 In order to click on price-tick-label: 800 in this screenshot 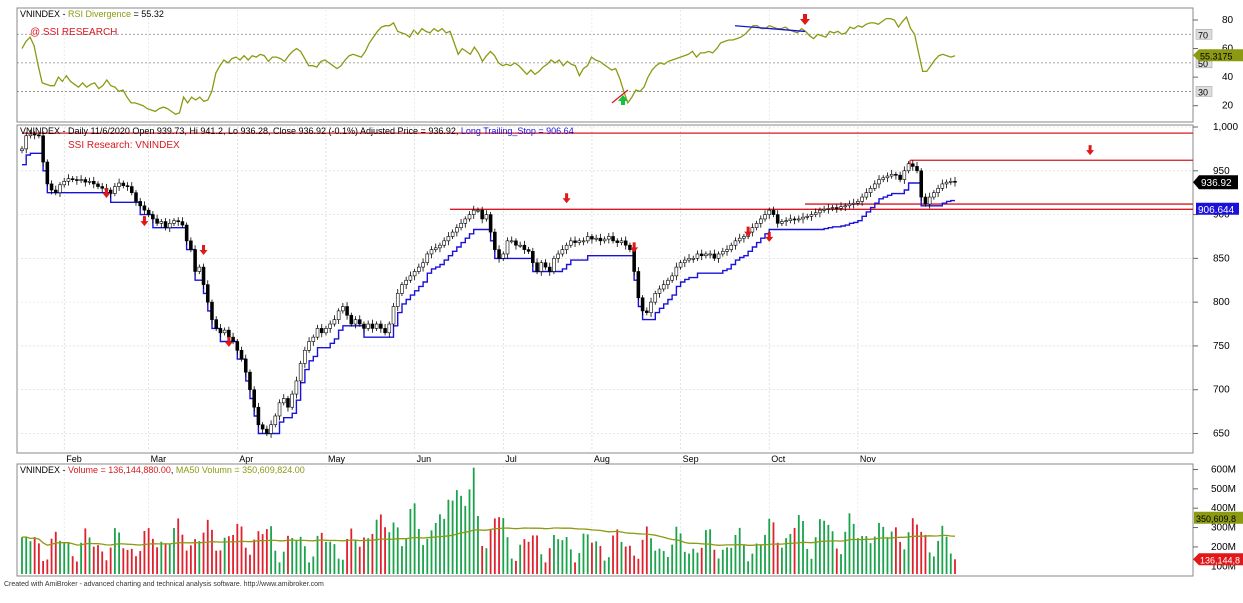, I will do `click(1221, 302)`.